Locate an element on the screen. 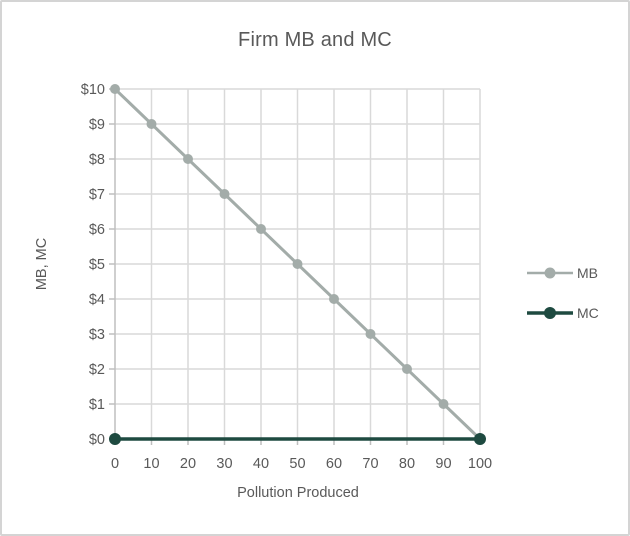 This screenshot has width=630, height=536. x-tick-label: 40 is located at coordinates (261, 464).